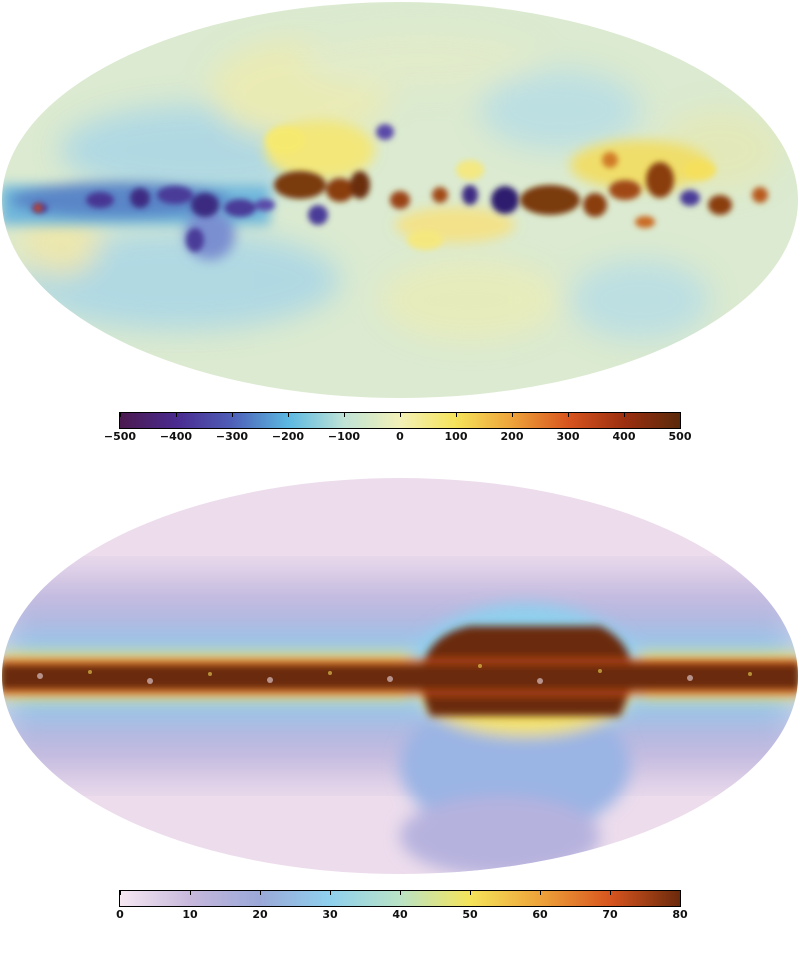  I want to click on colorbar-tick-label: −100, so click(344, 436).